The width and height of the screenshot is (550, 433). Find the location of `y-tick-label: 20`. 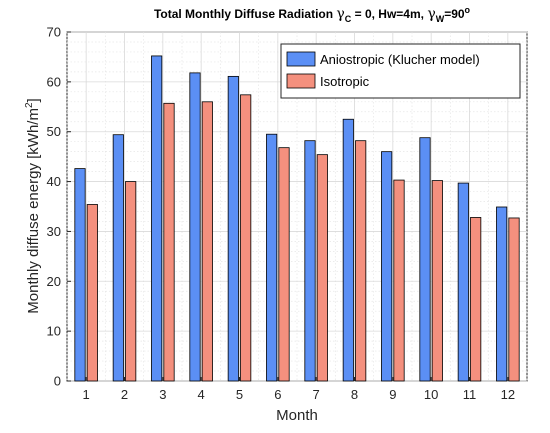

y-tick-label: 20 is located at coordinates (54, 281).